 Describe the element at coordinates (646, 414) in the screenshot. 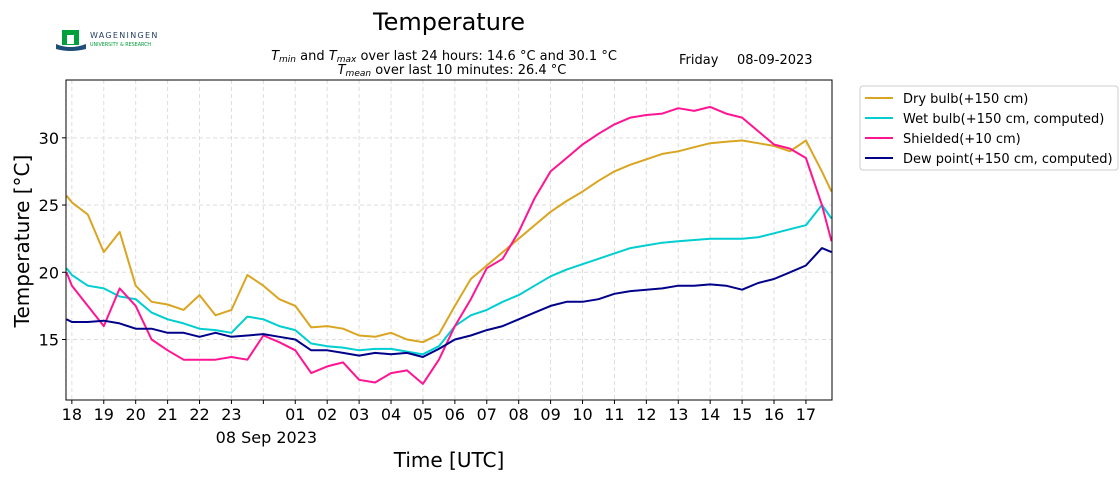

I see `x-tick-label: 12` at that location.